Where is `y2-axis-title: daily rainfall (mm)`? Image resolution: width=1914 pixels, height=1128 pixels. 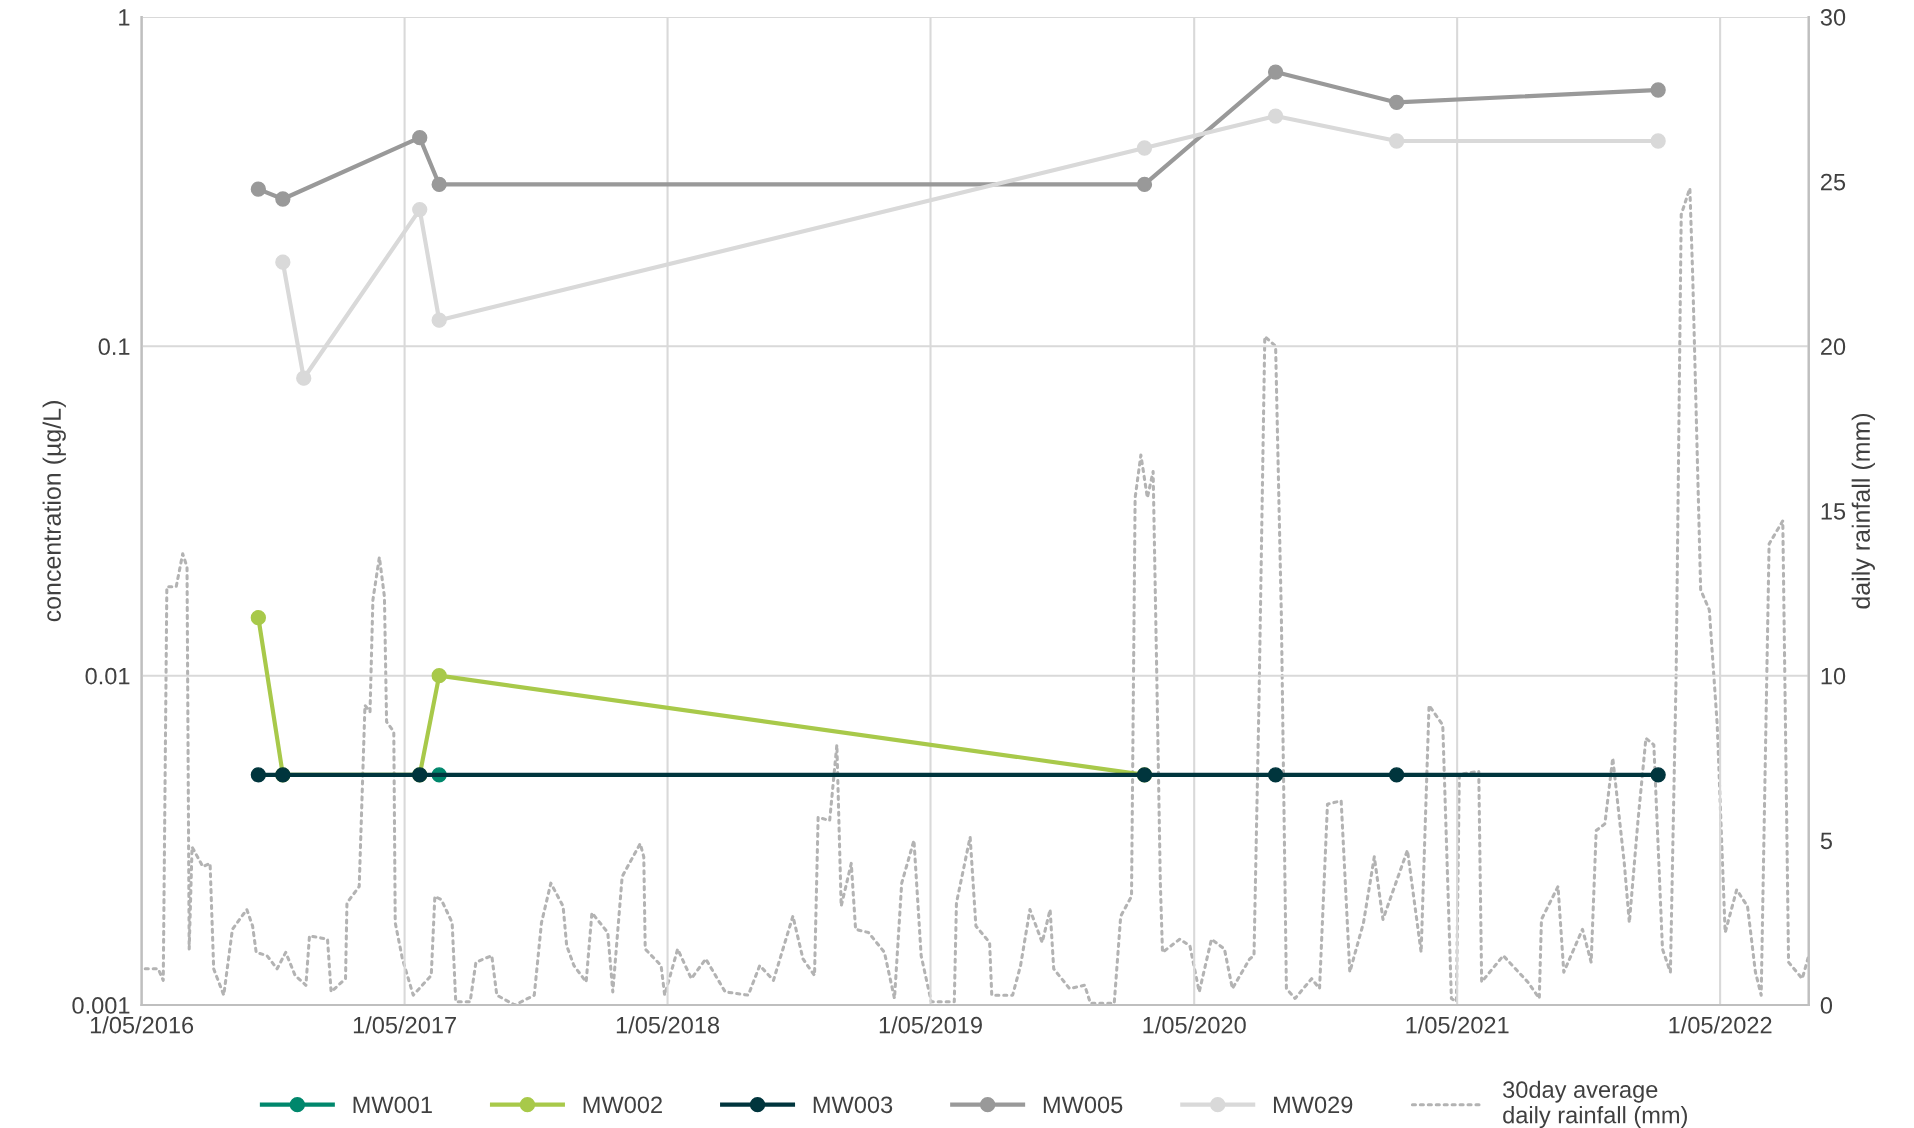
y2-axis-title: daily rainfall (mm) is located at coordinates (1863, 511).